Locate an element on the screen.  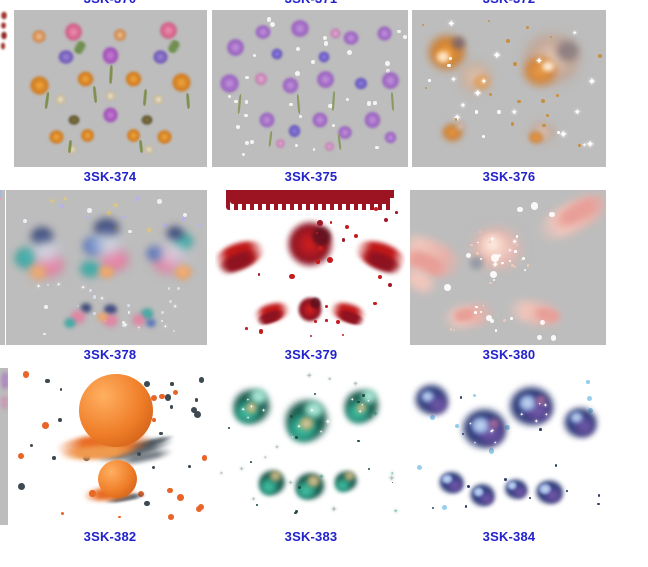
product-code-link: 3SK-382 is located at coordinates (110, 536).